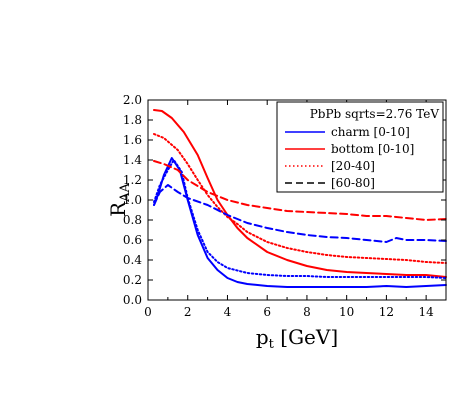 The image size is (456, 400). I want to click on legend-box, so click(360, 147).